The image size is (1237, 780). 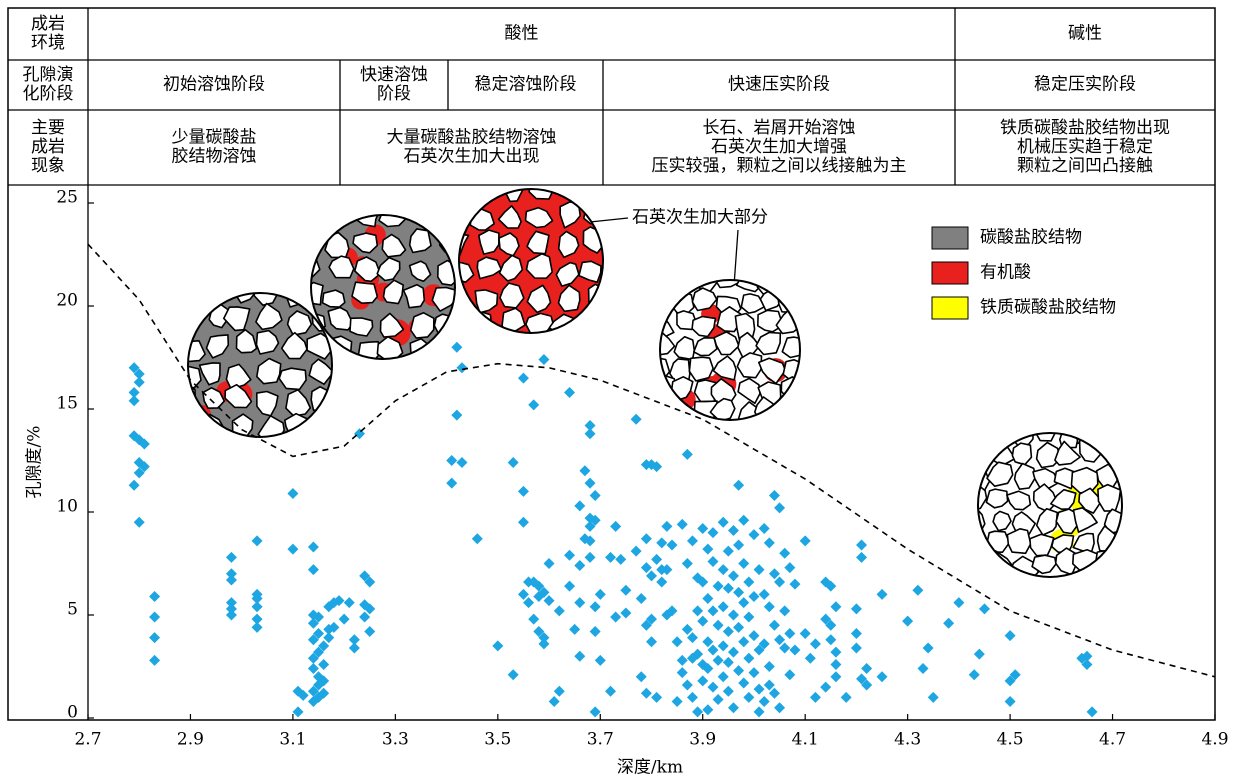 What do you see at coordinates (67, 507) in the screenshot?
I see `y-tick-label: 10` at bounding box center [67, 507].